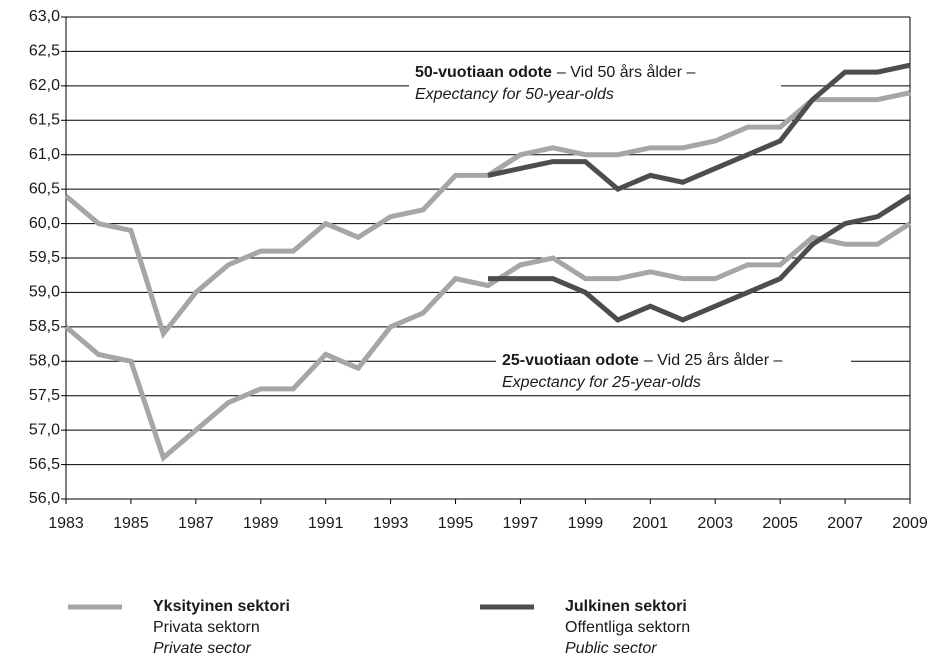 This screenshot has width=937, height=659. What do you see at coordinates (521, 523) in the screenshot?
I see `x-tick-label: 1997` at bounding box center [521, 523].